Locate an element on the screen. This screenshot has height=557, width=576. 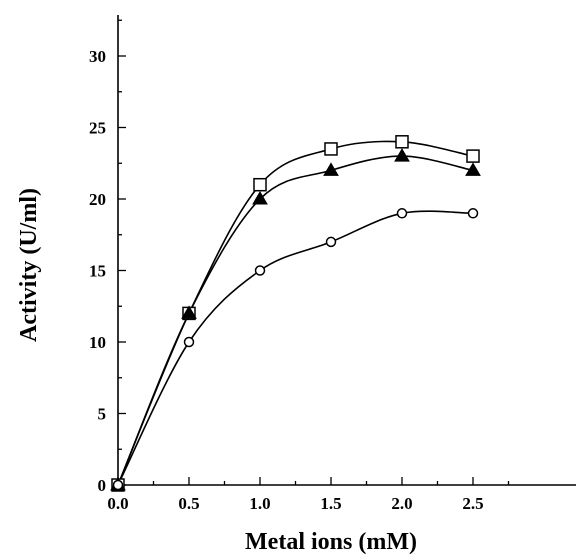
x-tick-label: 0.0 is located at coordinates (117, 503).